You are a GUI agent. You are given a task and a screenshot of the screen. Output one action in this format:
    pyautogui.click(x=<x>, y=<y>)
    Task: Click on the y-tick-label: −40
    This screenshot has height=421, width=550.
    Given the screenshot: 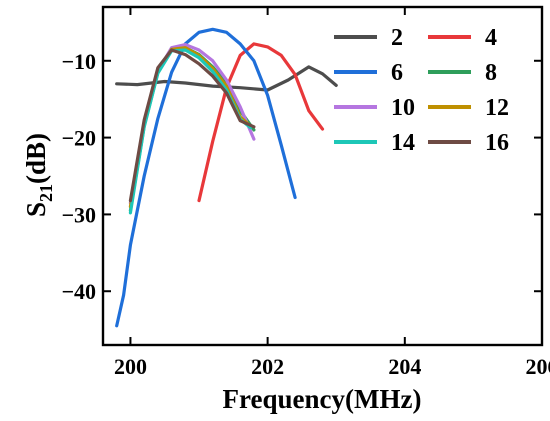 What is the action you would take?
    pyautogui.click(x=78, y=291)
    